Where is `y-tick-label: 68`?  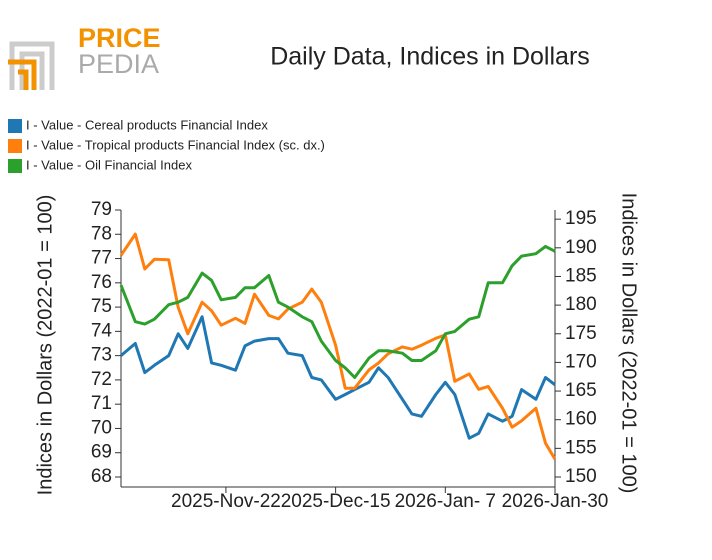
y-tick-label: 68 is located at coordinates (101, 476).